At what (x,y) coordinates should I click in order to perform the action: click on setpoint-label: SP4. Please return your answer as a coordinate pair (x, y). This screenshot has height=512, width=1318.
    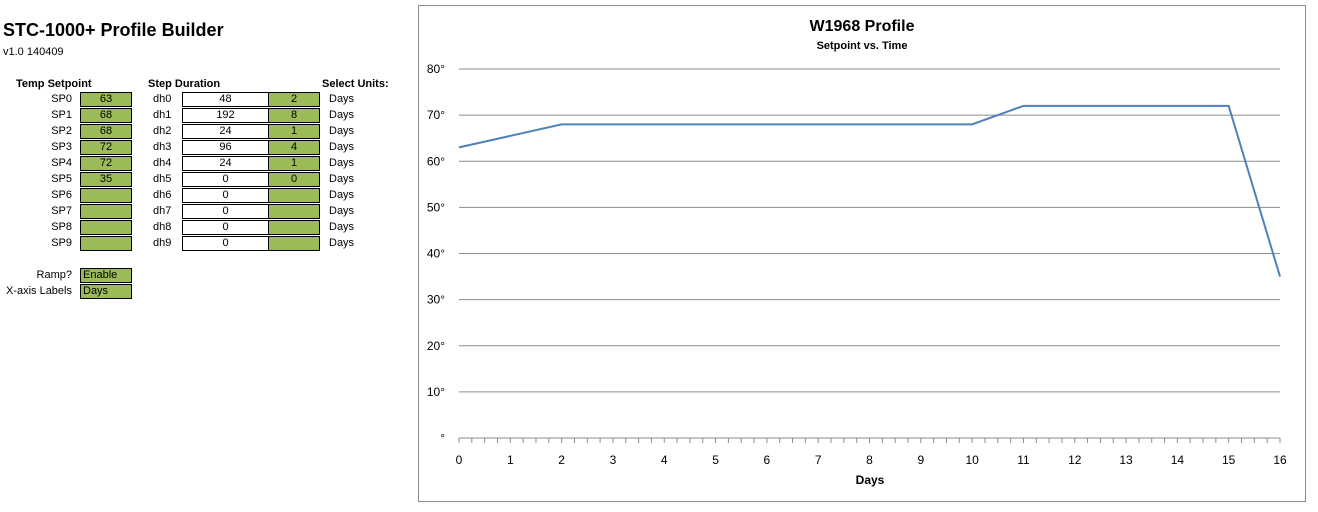
    Looking at the image, I should click on (61, 163).